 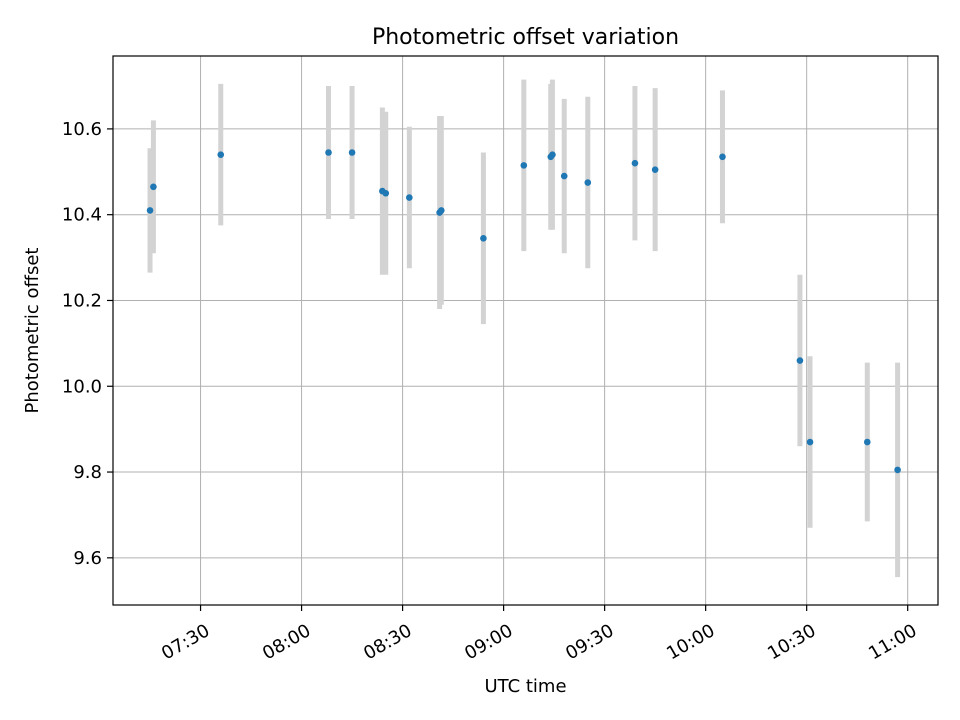 I want to click on x-axis-ticks: 07:30 08:00 08:30 09:00 09:30 10:00 10:30 11:00, so click(x=539, y=634).